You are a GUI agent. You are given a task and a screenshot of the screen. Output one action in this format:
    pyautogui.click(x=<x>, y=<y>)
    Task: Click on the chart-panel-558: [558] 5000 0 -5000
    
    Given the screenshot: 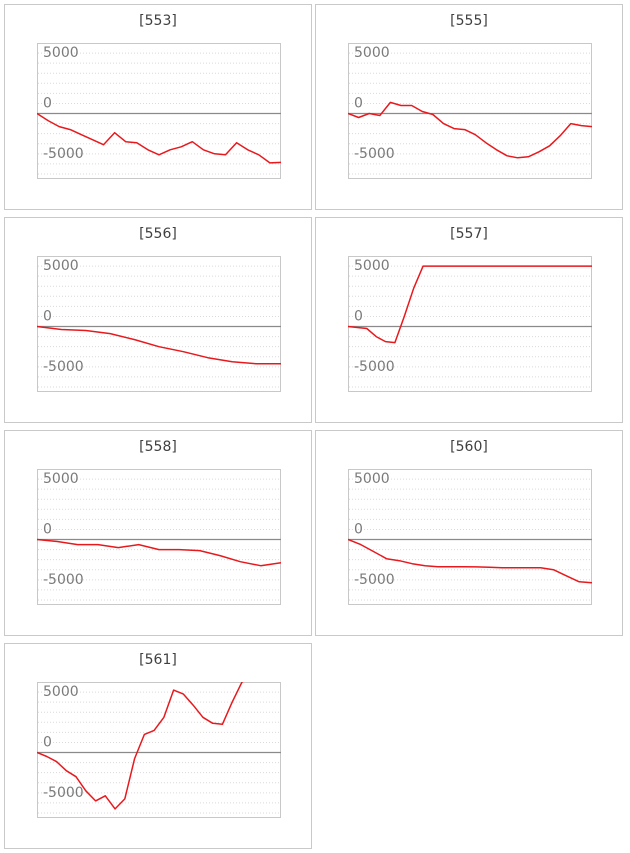 What is the action you would take?
    pyautogui.click(x=158, y=533)
    